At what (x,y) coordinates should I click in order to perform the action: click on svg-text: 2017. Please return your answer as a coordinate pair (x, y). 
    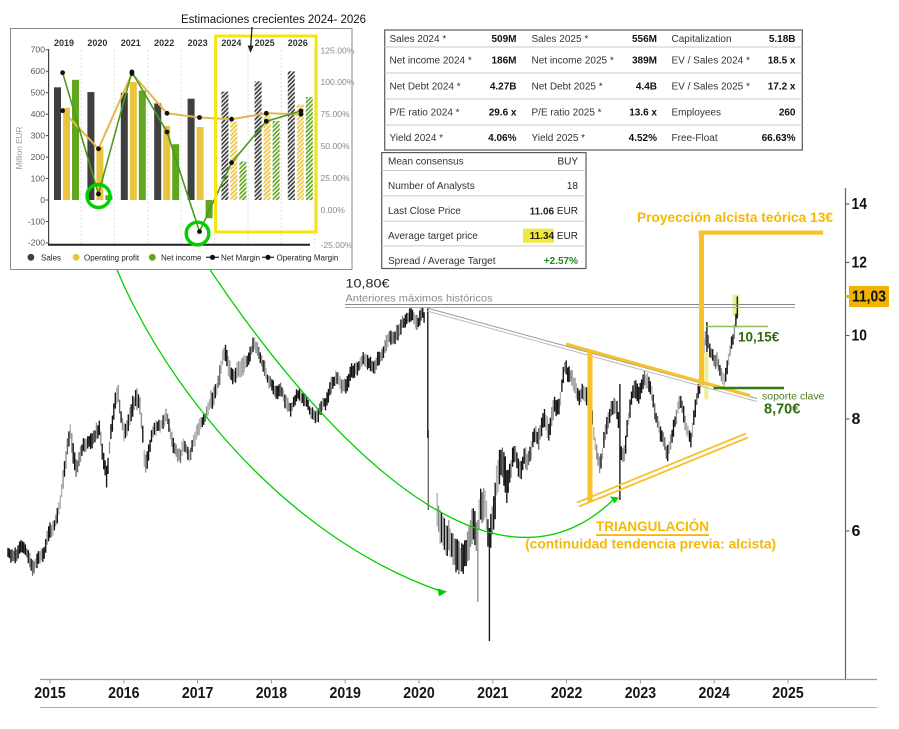
    Looking at the image, I should click on (197, 693).